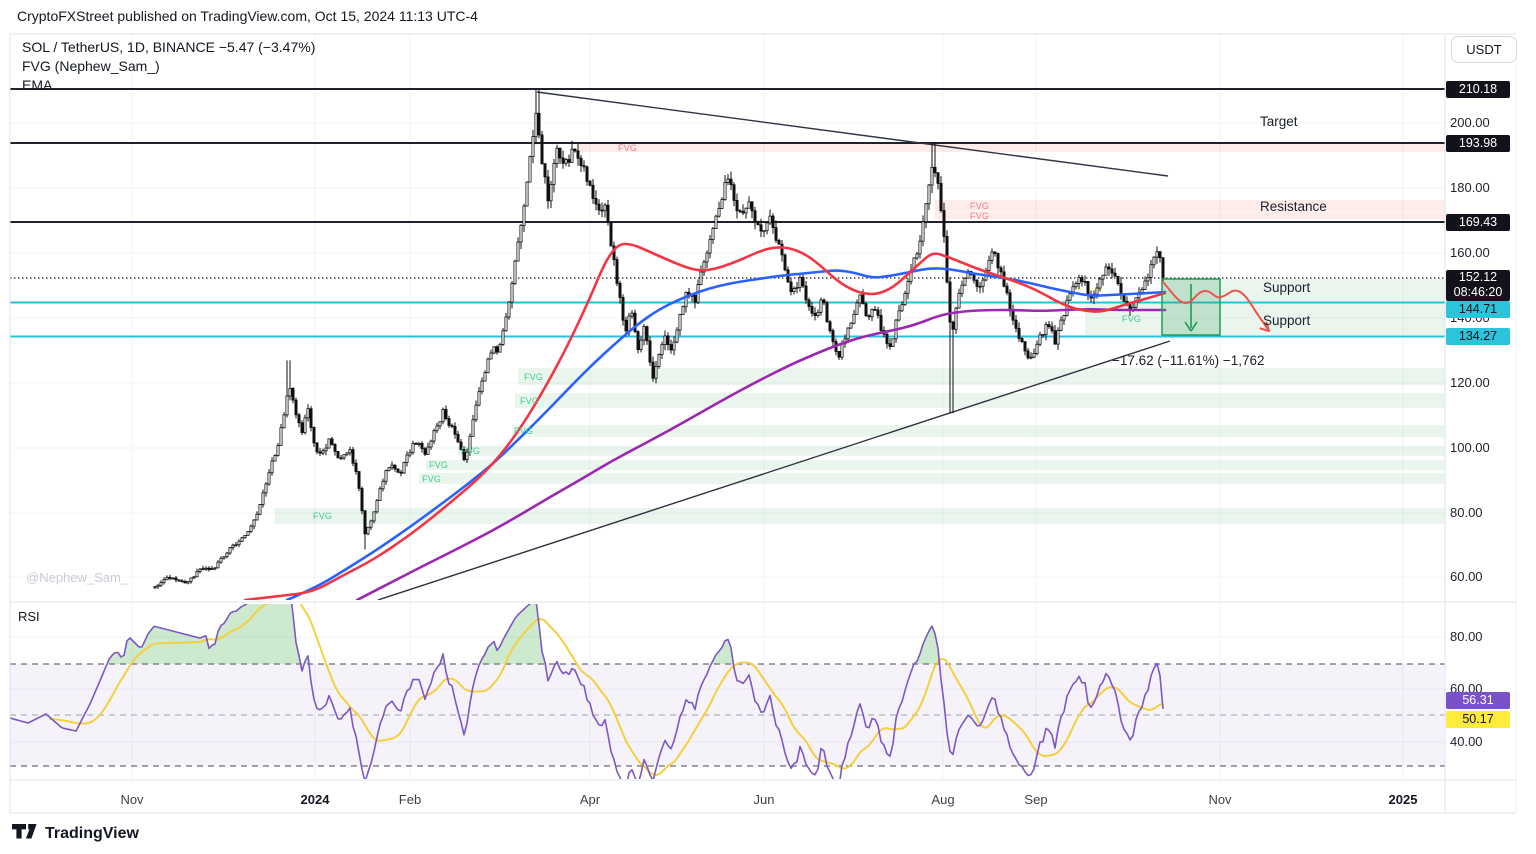  I want to click on price-tick-label: 120.00, so click(1470, 382).